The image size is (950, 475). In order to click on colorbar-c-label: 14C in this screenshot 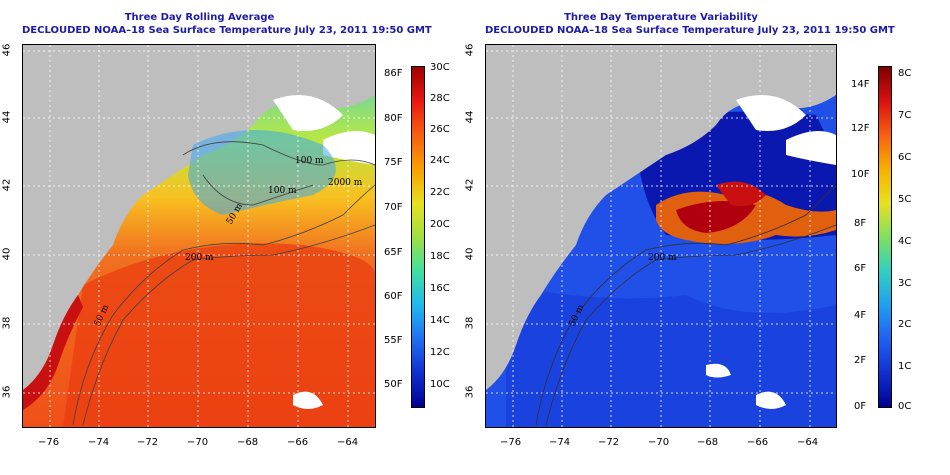, I will do `click(440, 320)`.